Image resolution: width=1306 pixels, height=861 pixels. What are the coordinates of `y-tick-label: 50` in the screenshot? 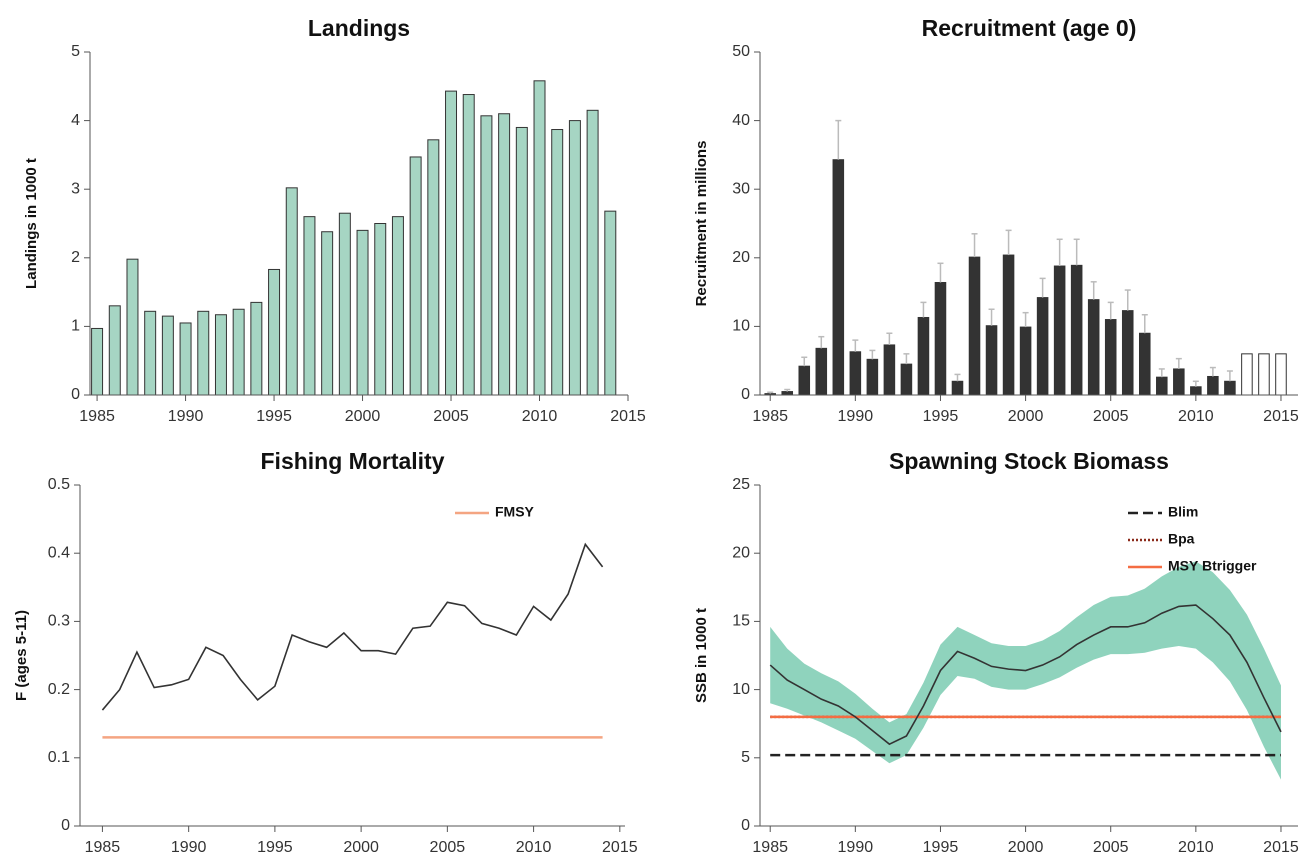 It's located at (741, 51).